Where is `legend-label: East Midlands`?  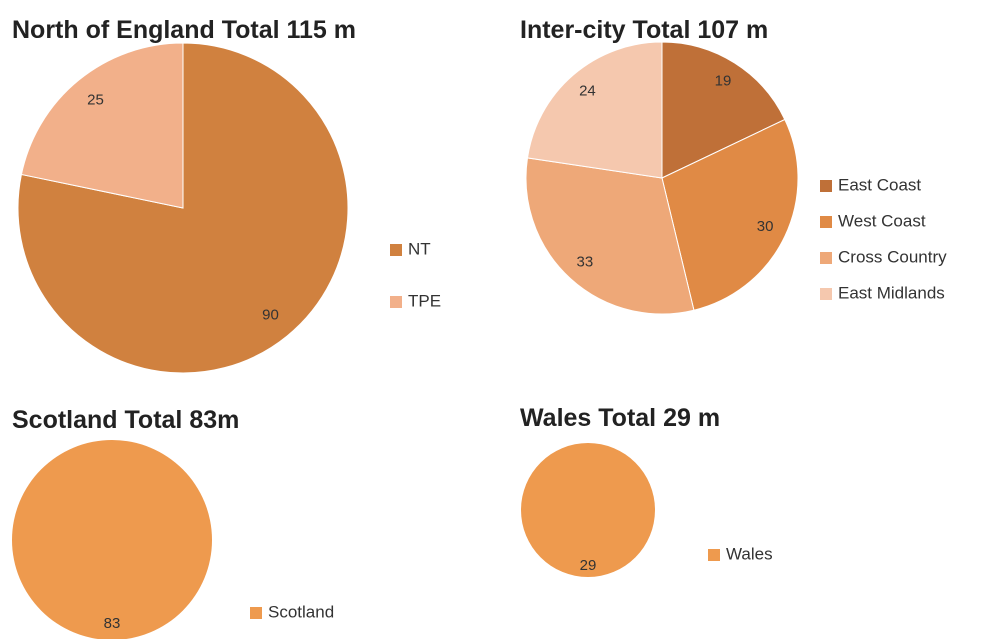
legend-label: East Midlands is located at coordinates (891, 292).